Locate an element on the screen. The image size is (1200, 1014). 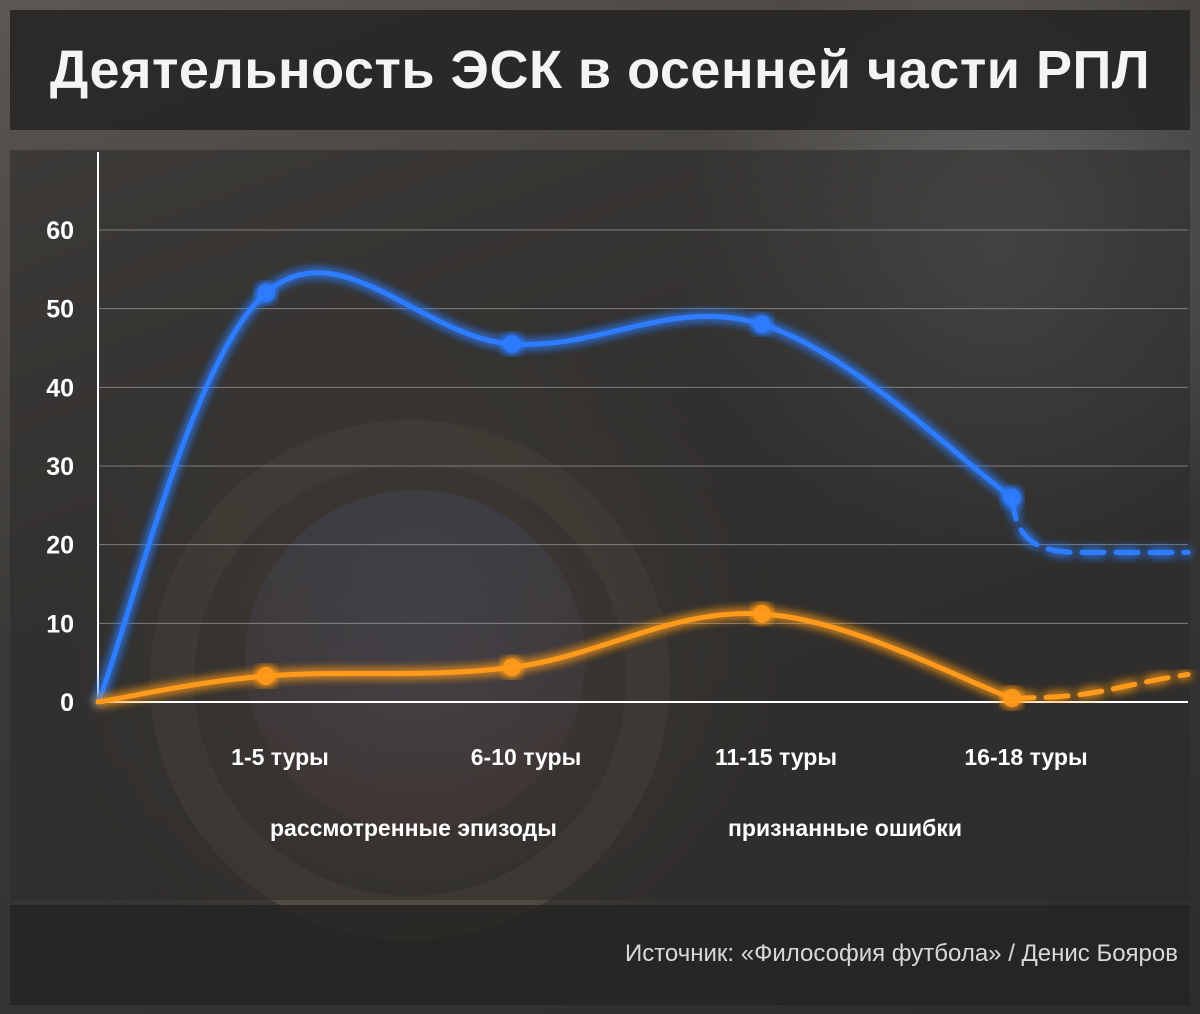
y-tick-label-60: 60 is located at coordinates (60, 231).